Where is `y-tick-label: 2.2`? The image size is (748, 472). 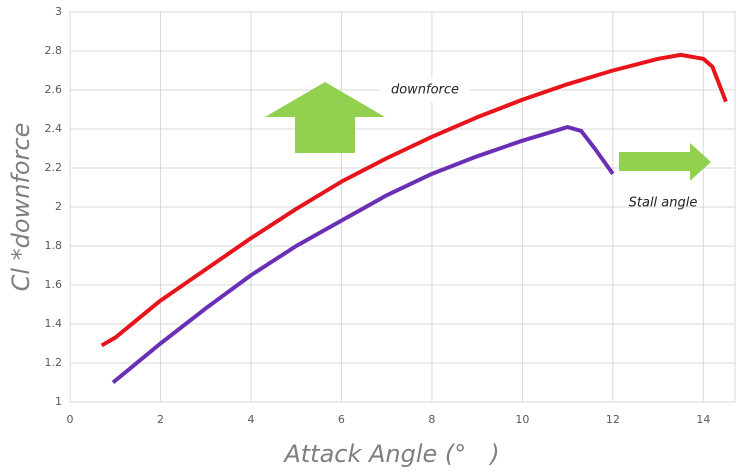
y-tick-label: 2.2 is located at coordinates (54, 167).